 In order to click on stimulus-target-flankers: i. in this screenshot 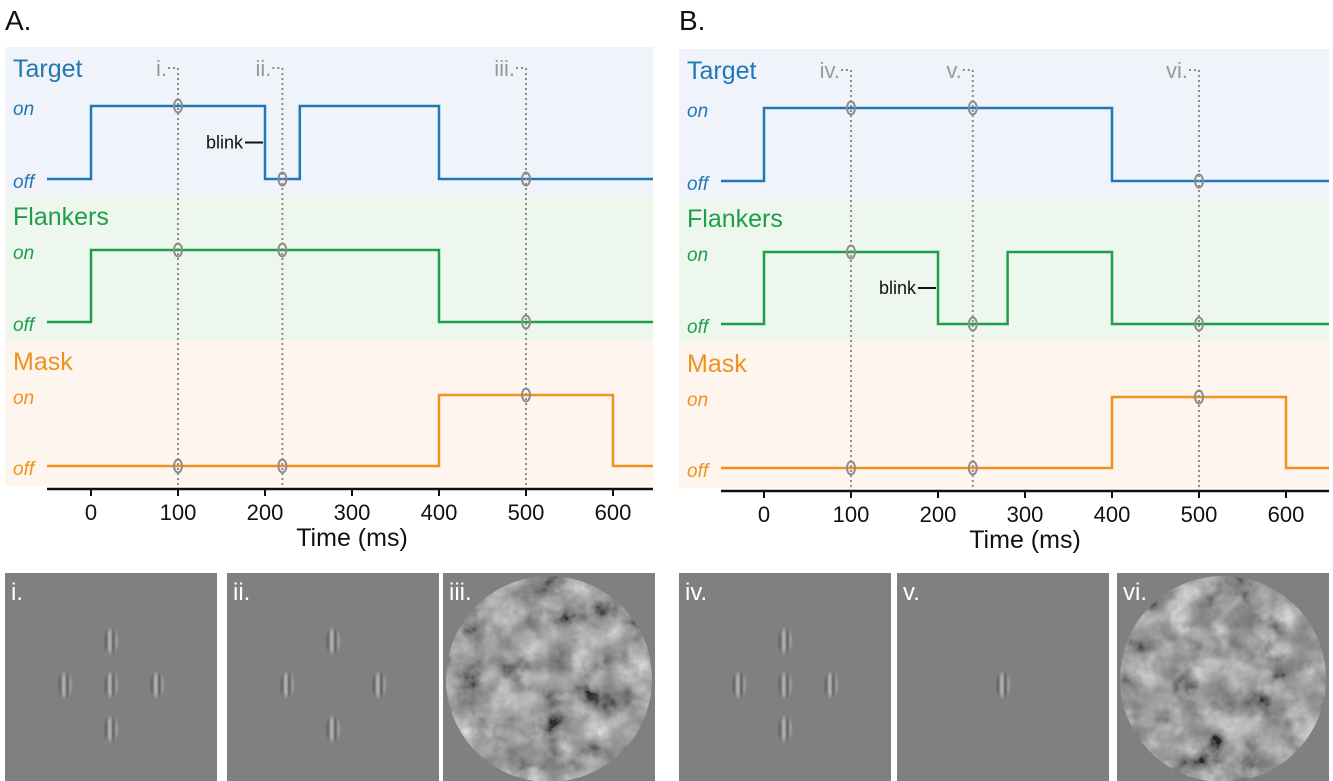, I will do `click(111, 677)`.